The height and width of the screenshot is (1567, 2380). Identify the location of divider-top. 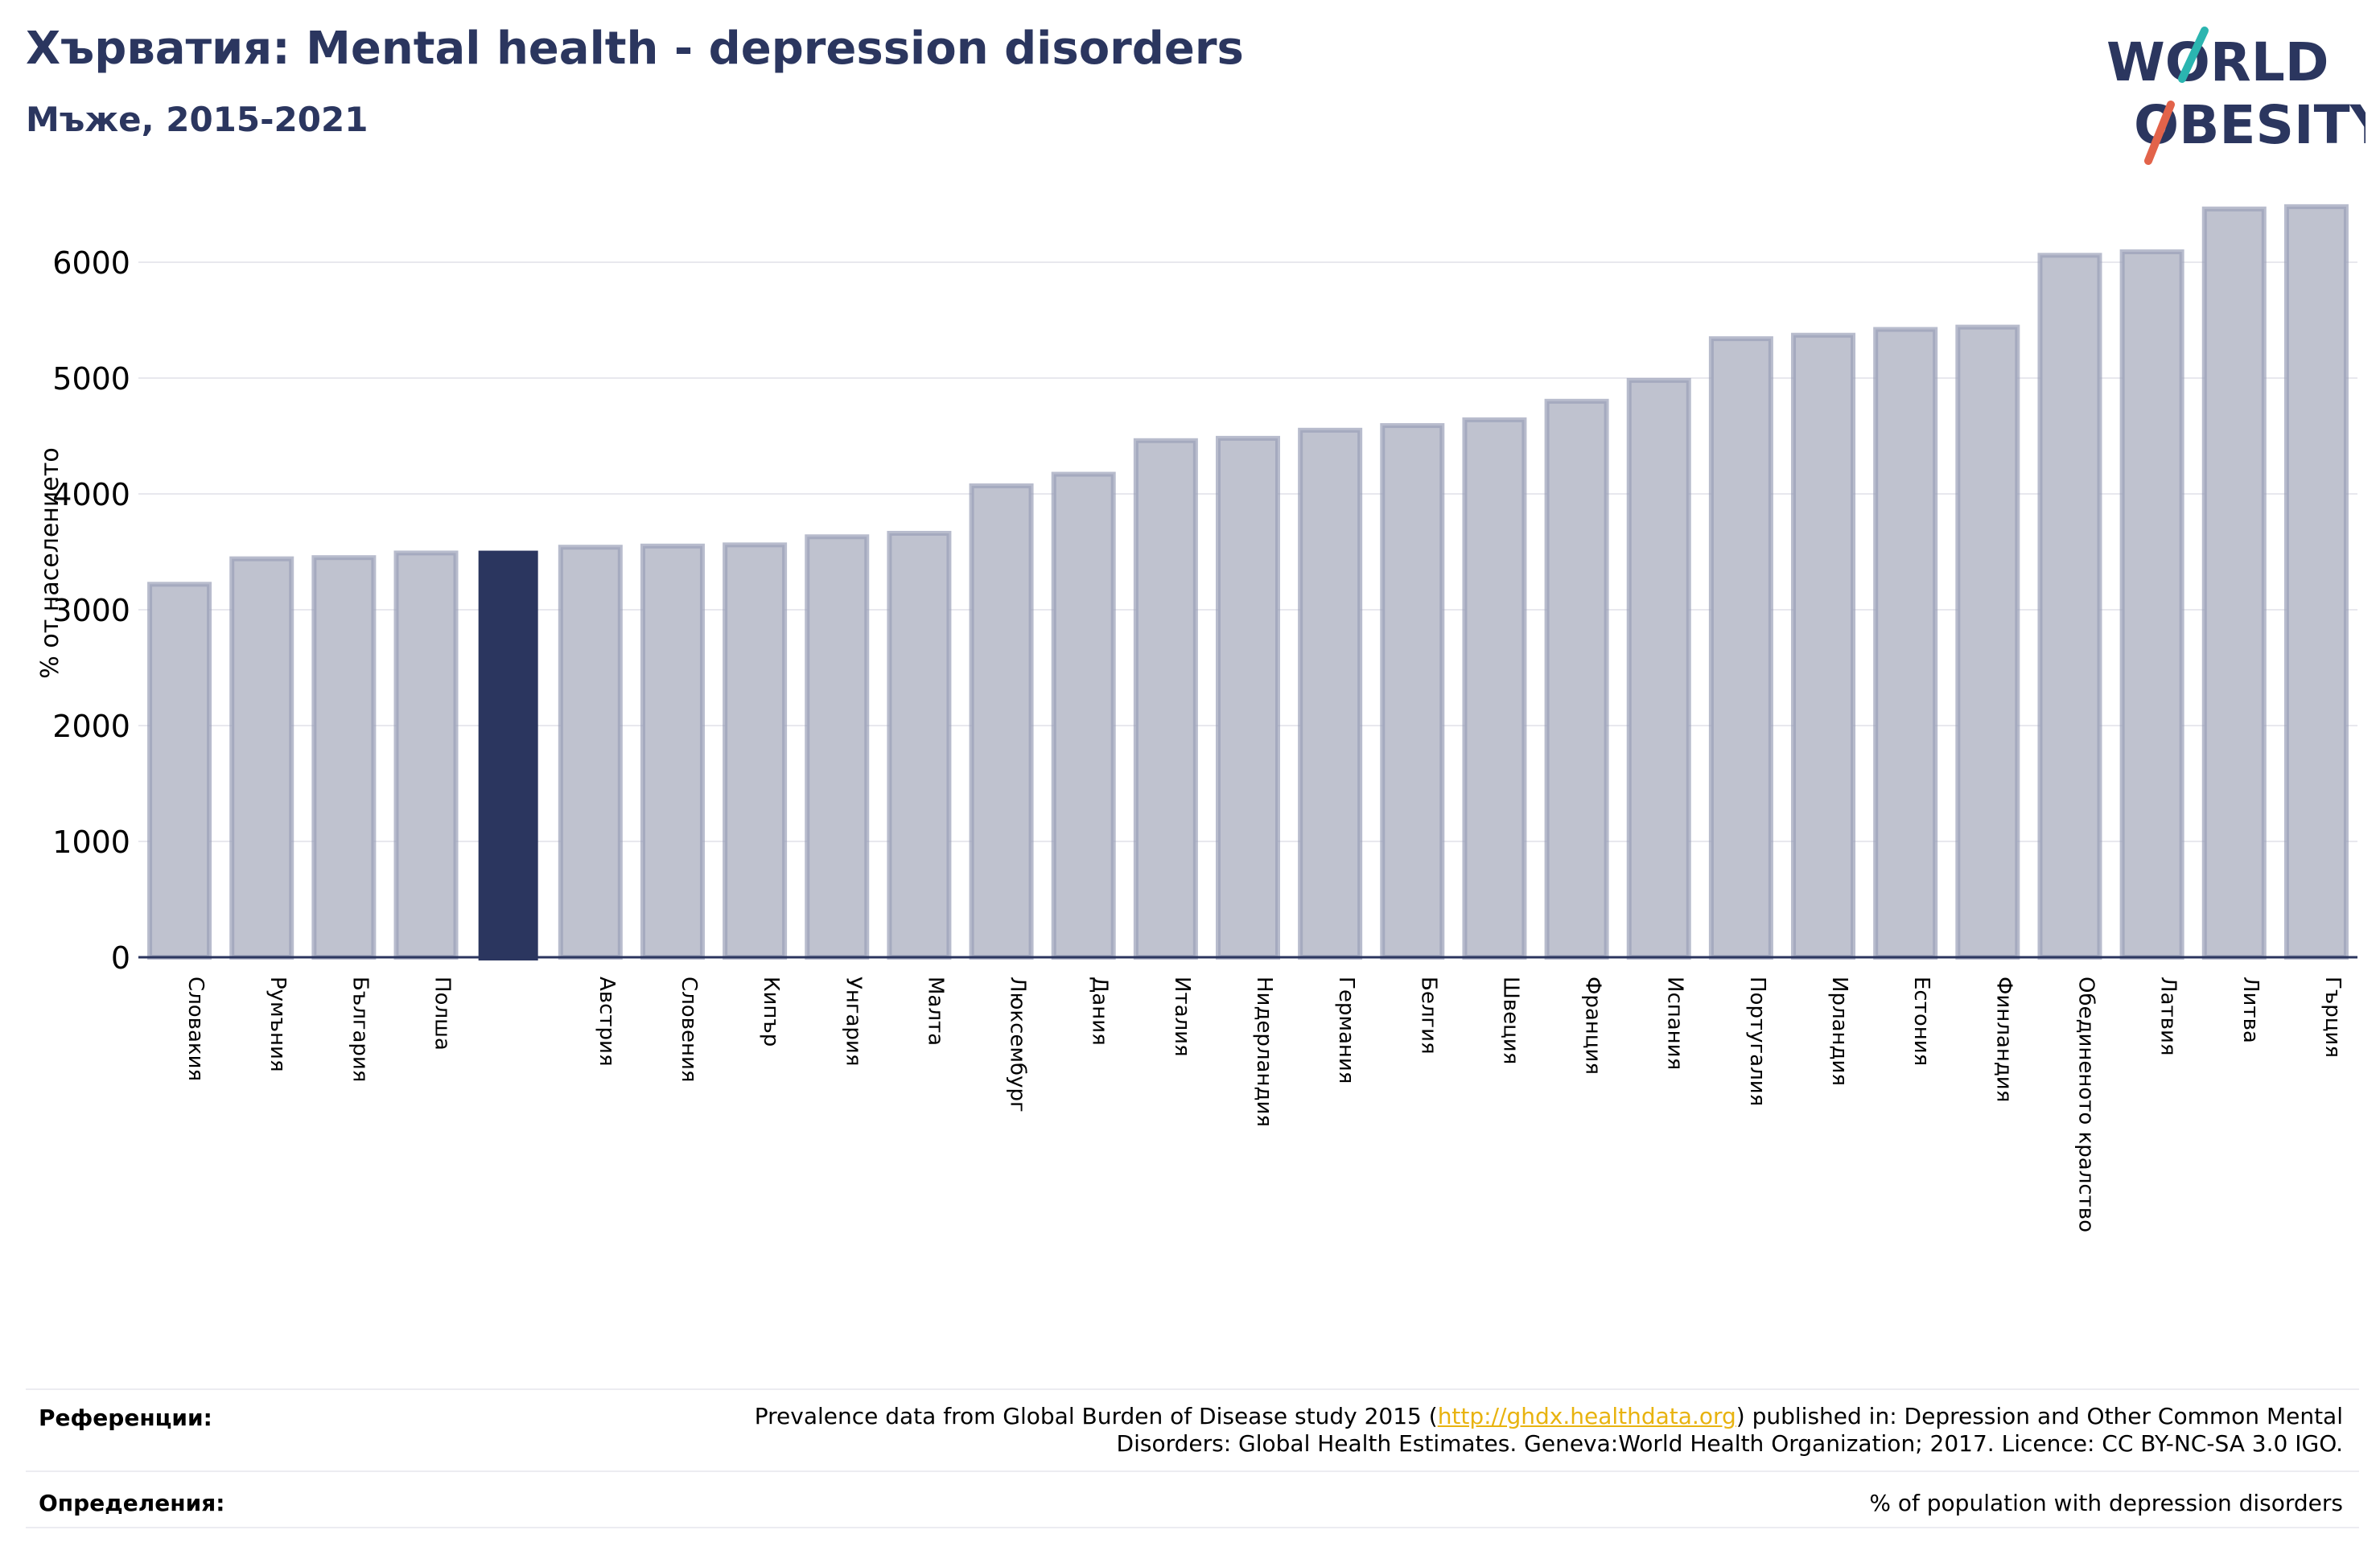
(1192, 1389).